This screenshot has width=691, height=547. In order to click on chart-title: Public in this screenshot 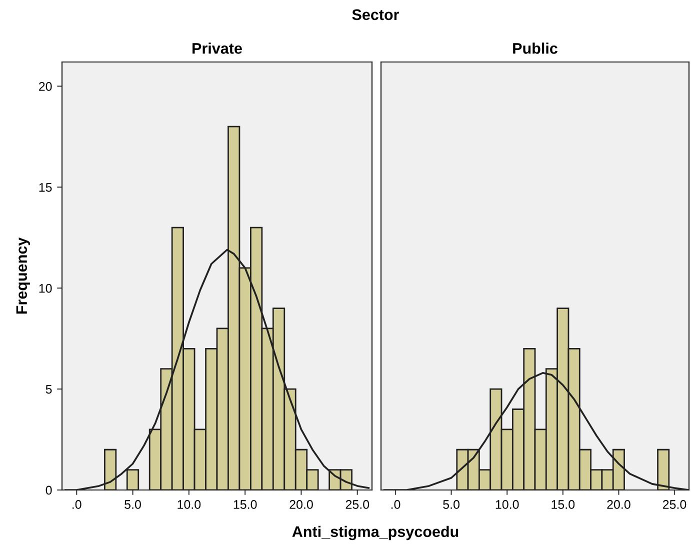, I will do `click(535, 48)`.